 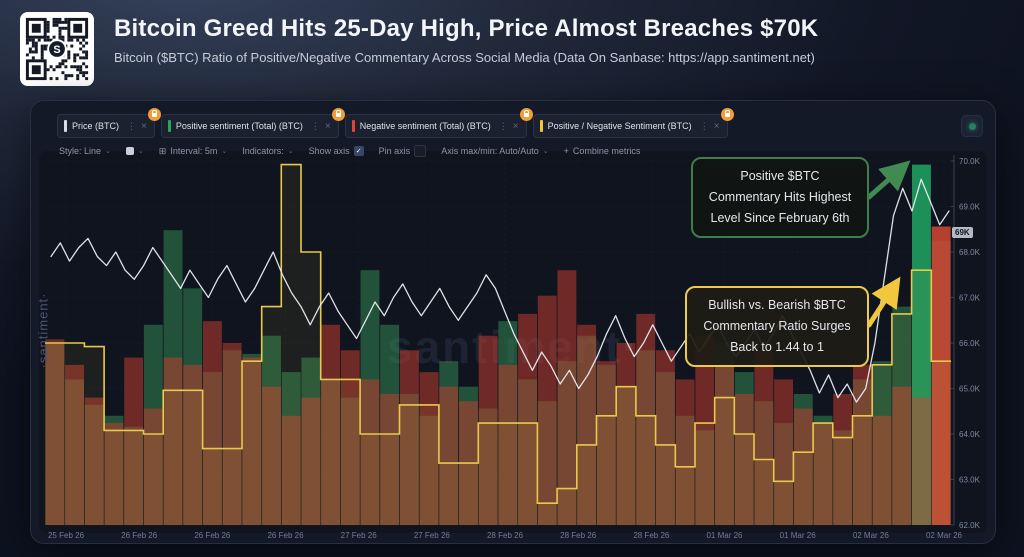 I want to click on indicators-label: Indicators:, so click(x=263, y=151).